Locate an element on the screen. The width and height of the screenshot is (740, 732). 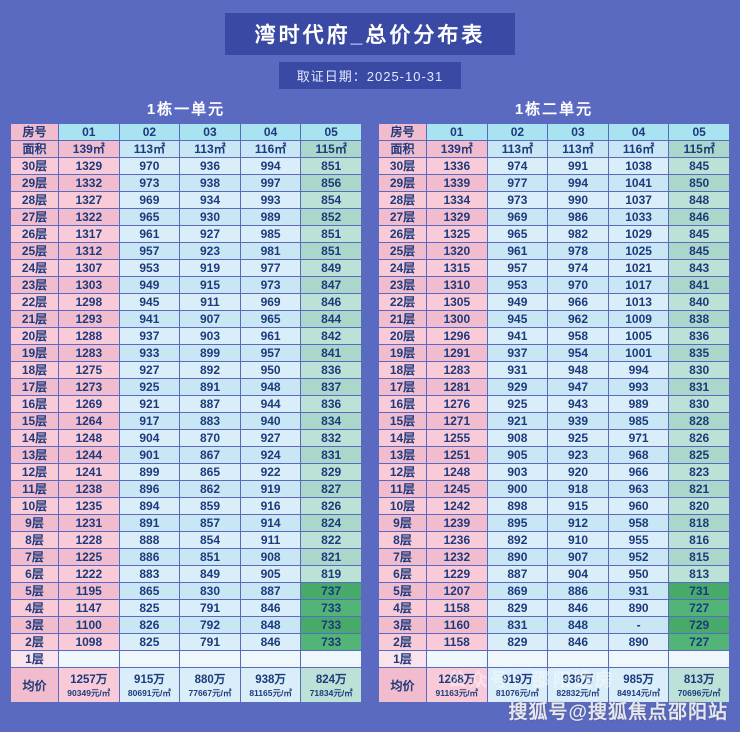
price-cell: 957 is located at coordinates (517, 268).